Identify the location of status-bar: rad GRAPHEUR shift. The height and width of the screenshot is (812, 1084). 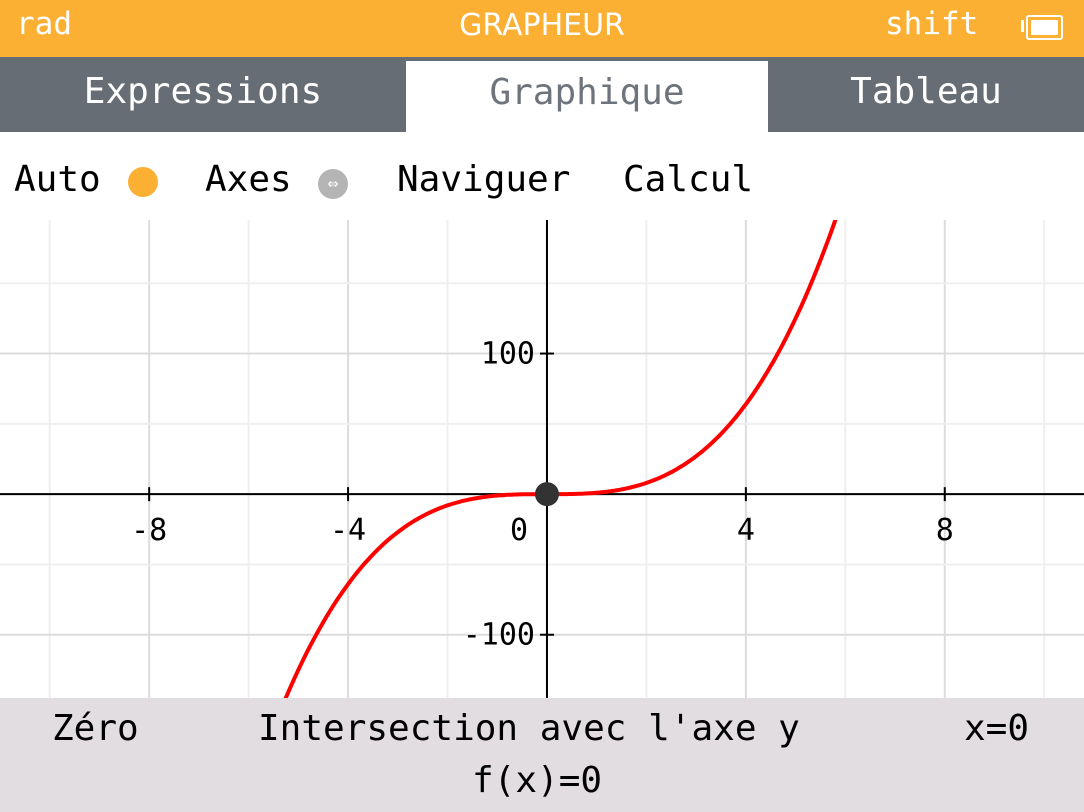
(542, 28).